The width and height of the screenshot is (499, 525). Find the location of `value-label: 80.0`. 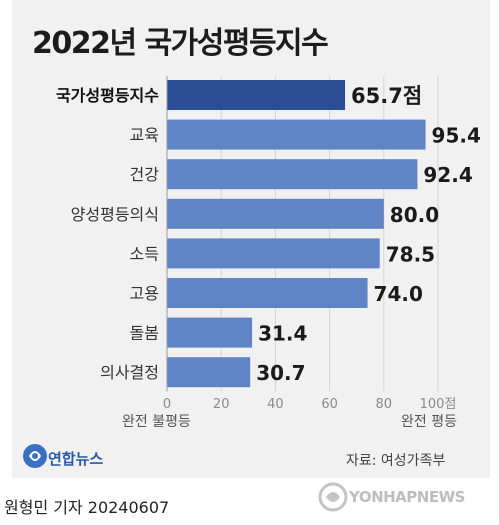

value-label: 80.0 is located at coordinates (414, 215).